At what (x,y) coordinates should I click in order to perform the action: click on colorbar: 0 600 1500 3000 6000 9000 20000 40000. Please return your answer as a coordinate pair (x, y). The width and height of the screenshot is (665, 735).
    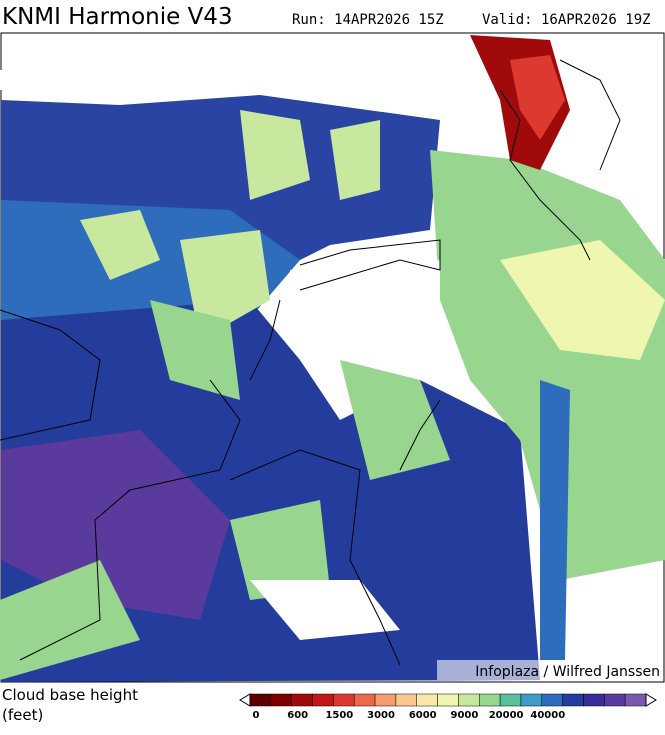
    Looking at the image, I should click on (448, 707).